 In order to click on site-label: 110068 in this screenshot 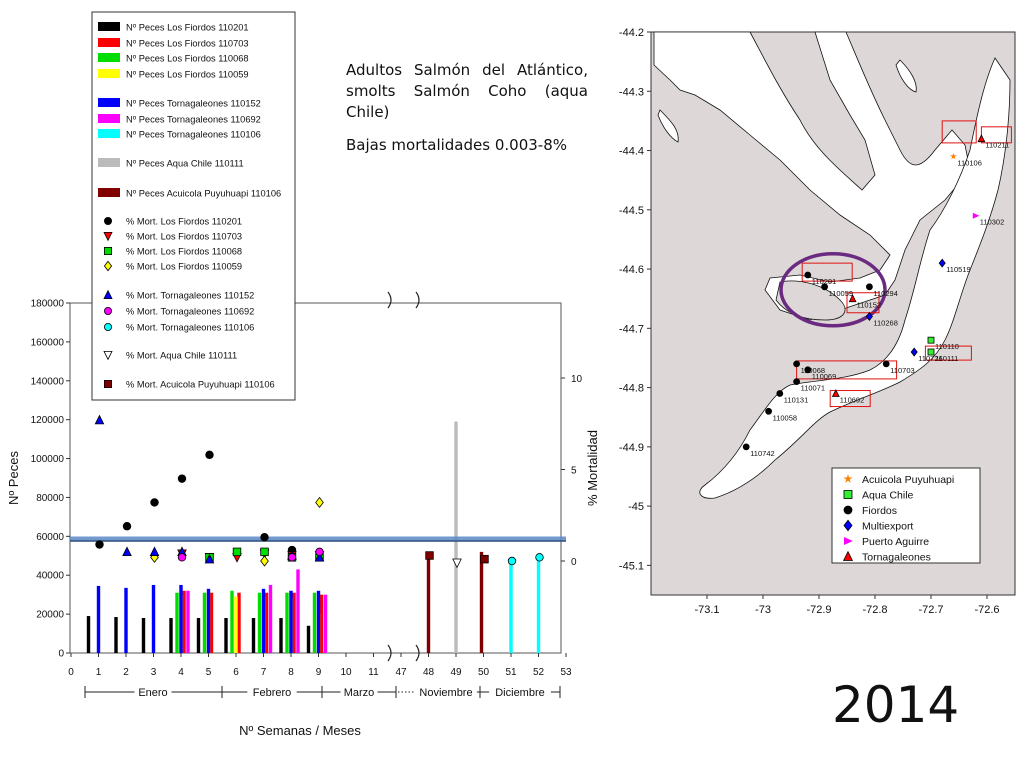, I will do `click(813, 370)`.